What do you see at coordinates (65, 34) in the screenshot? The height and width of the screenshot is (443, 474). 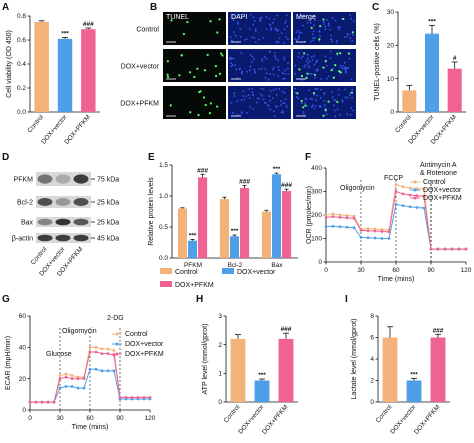 I see `A-significance: ***` at bounding box center [65, 34].